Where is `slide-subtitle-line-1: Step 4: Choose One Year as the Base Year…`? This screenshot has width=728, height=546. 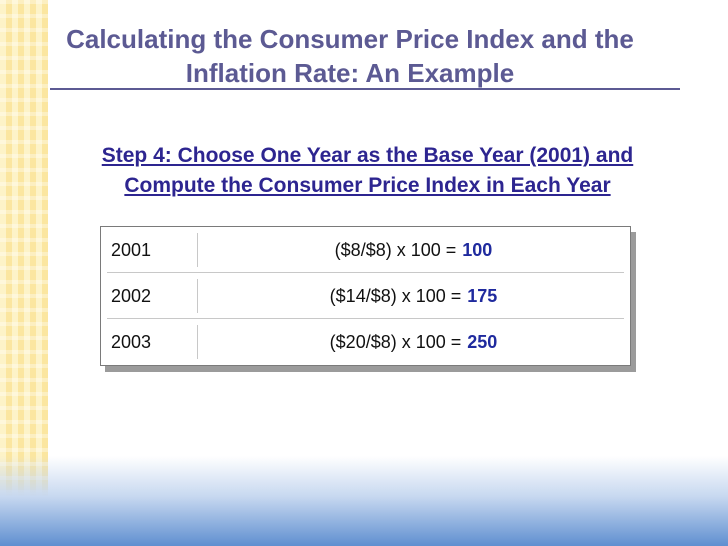 slide-subtitle-line-1: Step 4: Choose One Year as the Base Year… is located at coordinates (367, 155).